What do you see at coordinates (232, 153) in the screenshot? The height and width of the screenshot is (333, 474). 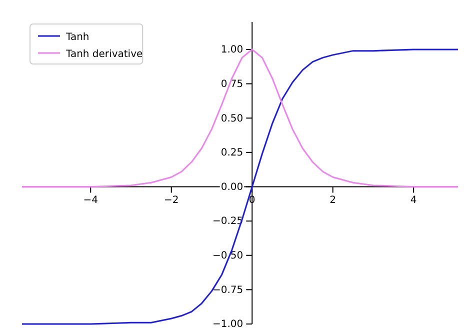 I see `y-tick-label: 0.25` at bounding box center [232, 153].